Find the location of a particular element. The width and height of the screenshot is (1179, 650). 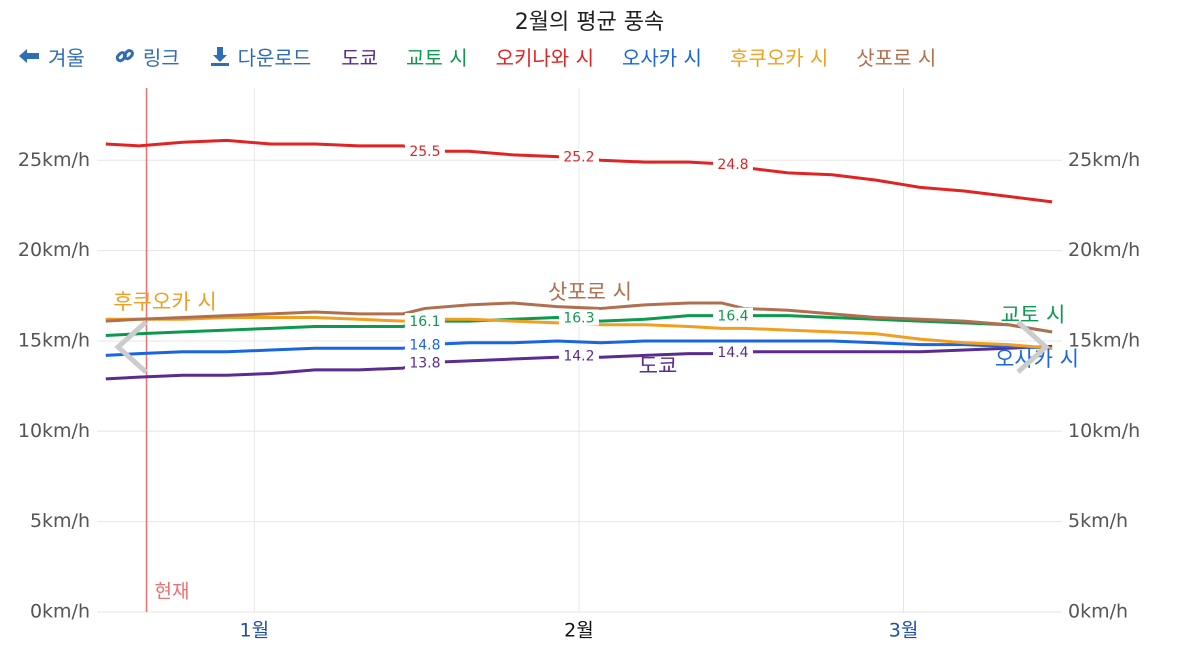

legend-item: 후쿠오카 시 is located at coordinates (779, 57).